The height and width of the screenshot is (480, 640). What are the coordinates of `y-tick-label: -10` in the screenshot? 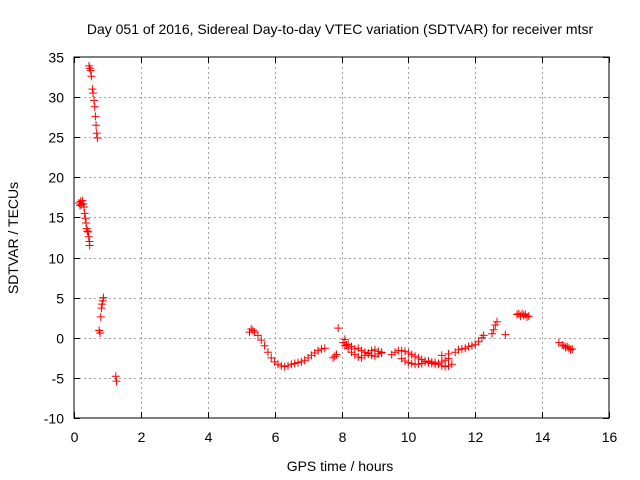 It's located at (54, 419).